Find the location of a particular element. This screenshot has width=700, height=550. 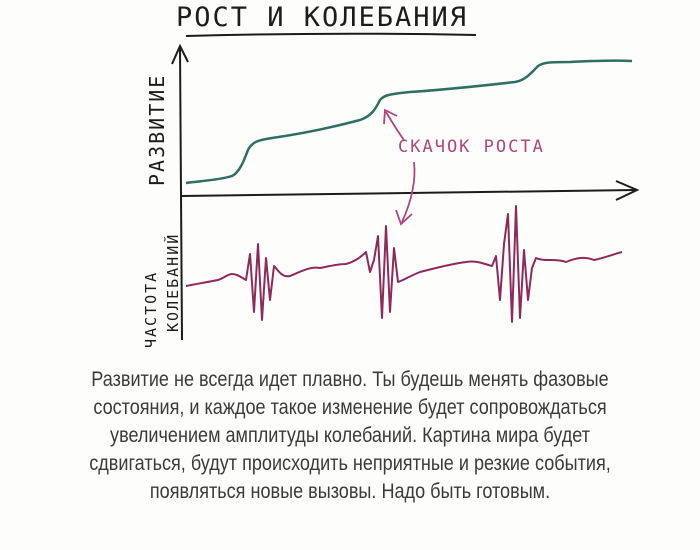

annotation-arrow-down is located at coordinates (408, 192).